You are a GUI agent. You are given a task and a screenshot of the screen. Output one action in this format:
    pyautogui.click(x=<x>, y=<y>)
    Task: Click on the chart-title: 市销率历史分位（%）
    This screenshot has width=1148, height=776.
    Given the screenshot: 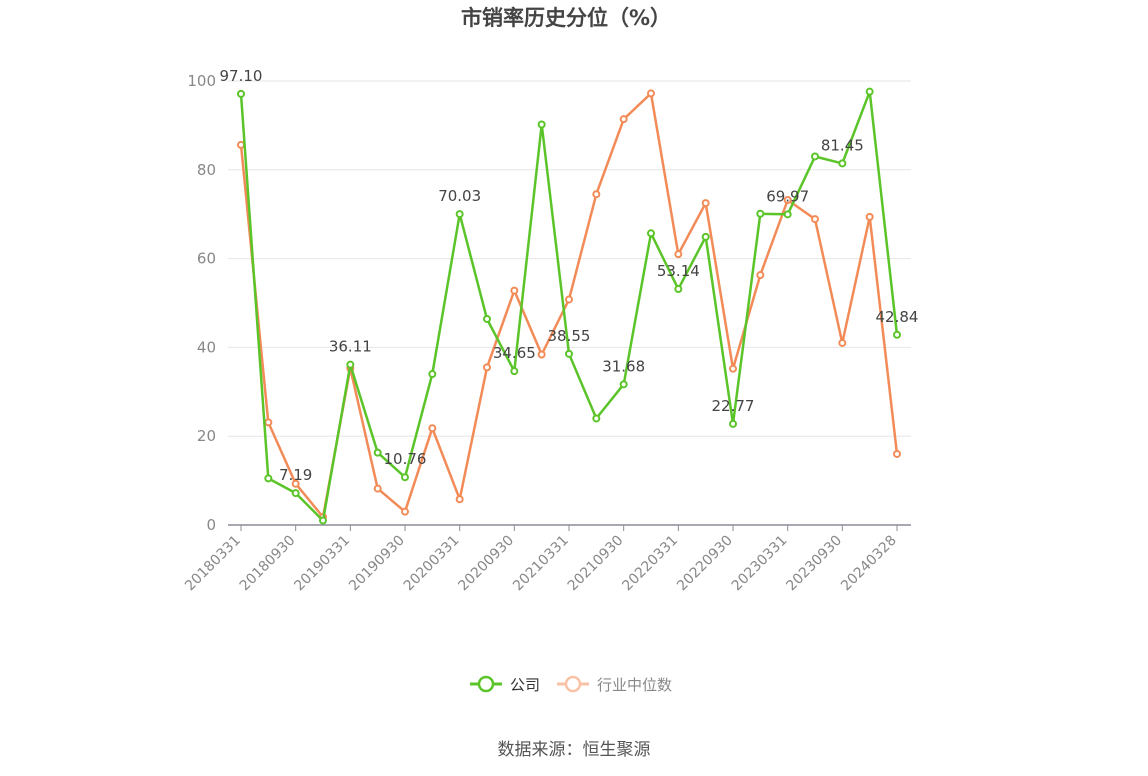 What is the action you would take?
    pyautogui.click(x=566, y=18)
    